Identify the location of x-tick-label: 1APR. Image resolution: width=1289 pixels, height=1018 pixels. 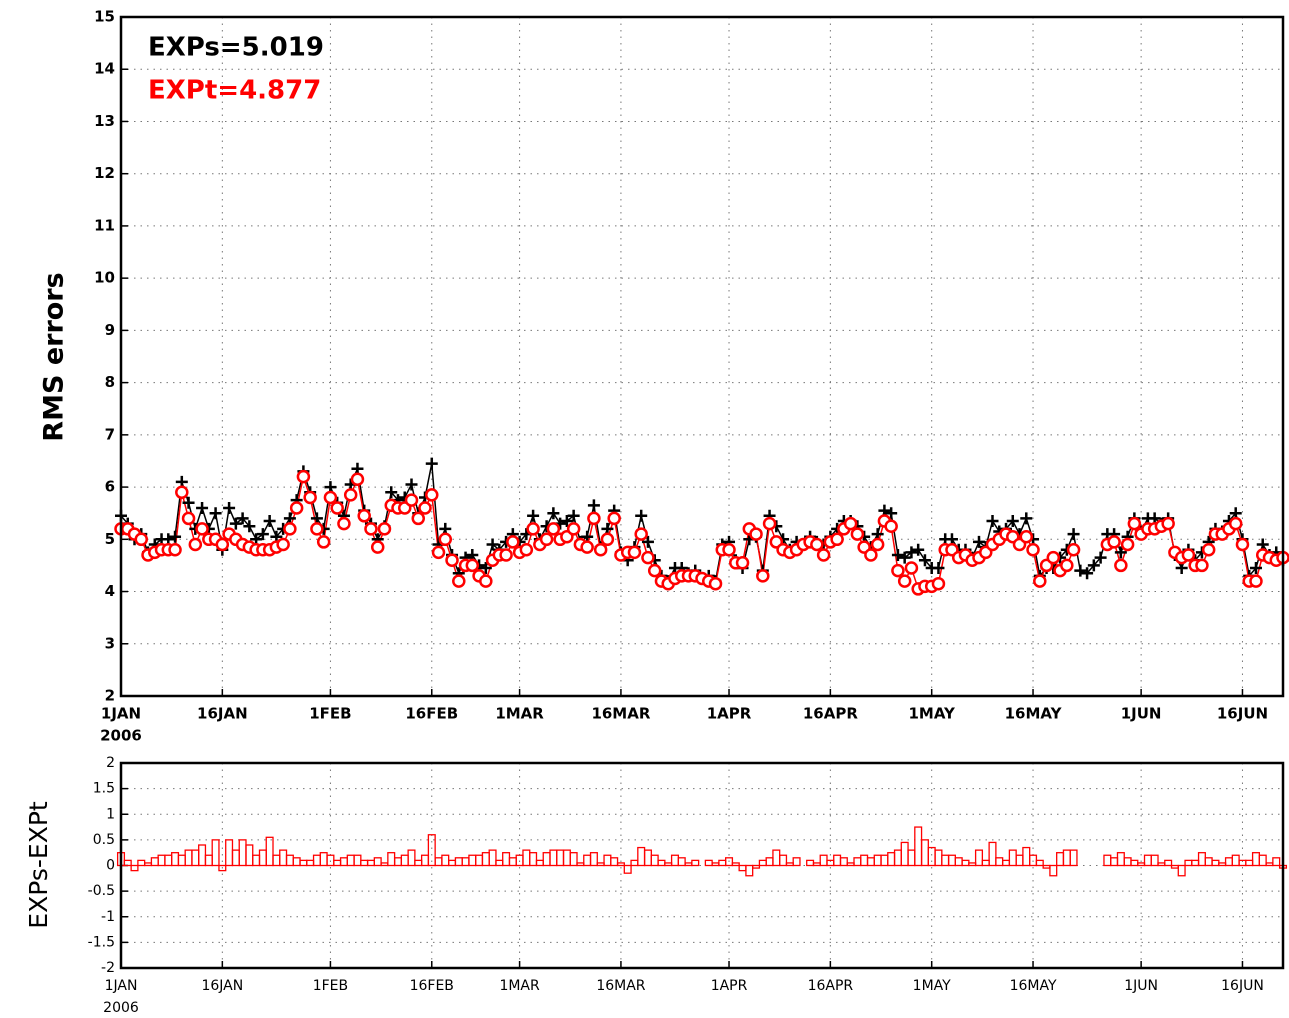
(729, 714).